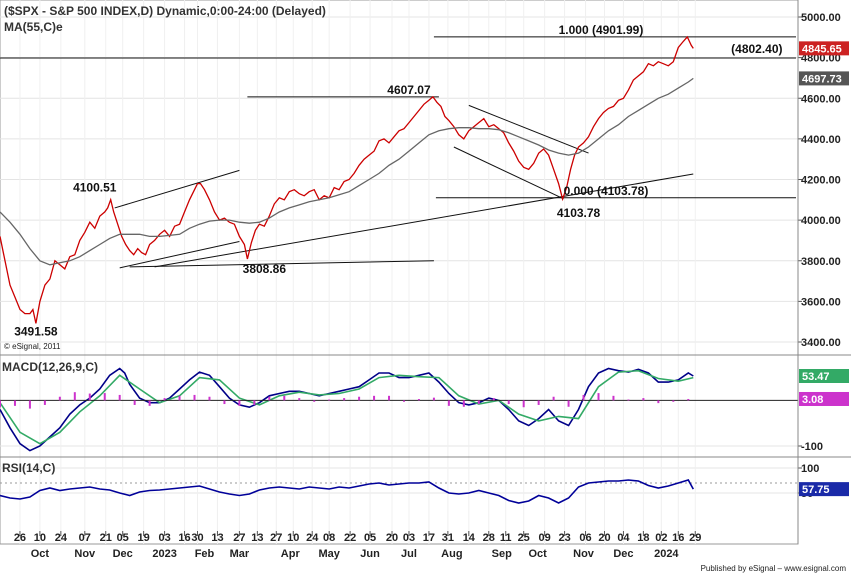  I want to click on x-tick-label: 08, so click(329, 538).